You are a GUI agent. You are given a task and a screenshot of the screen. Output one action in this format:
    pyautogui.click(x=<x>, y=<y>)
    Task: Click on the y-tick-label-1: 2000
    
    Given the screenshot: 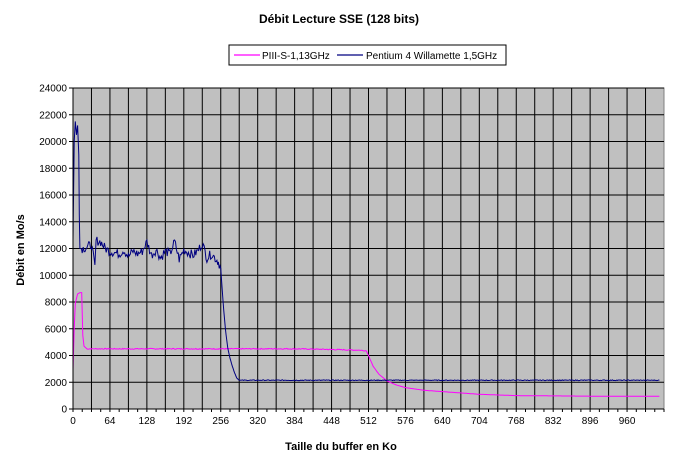 What is the action you would take?
    pyautogui.click(x=56, y=383)
    